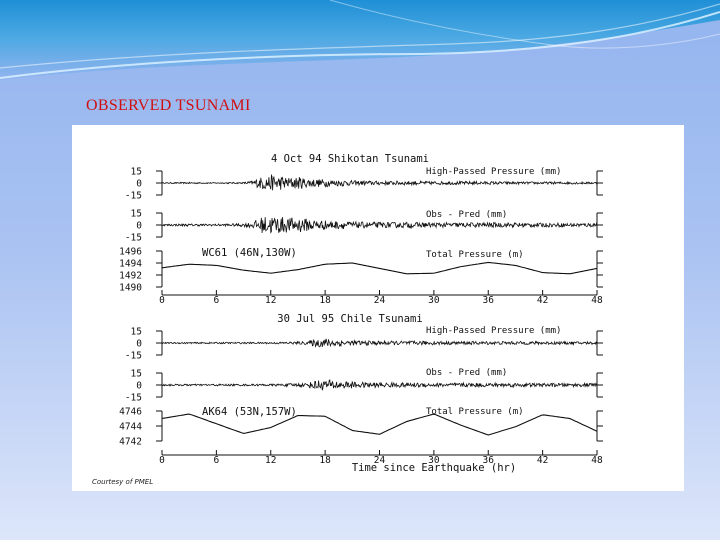 This screenshot has height=540, width=720. Describe the element at coordinates (130, 264) in the screenshot. I see `y-tick-label: 1494` at that location.